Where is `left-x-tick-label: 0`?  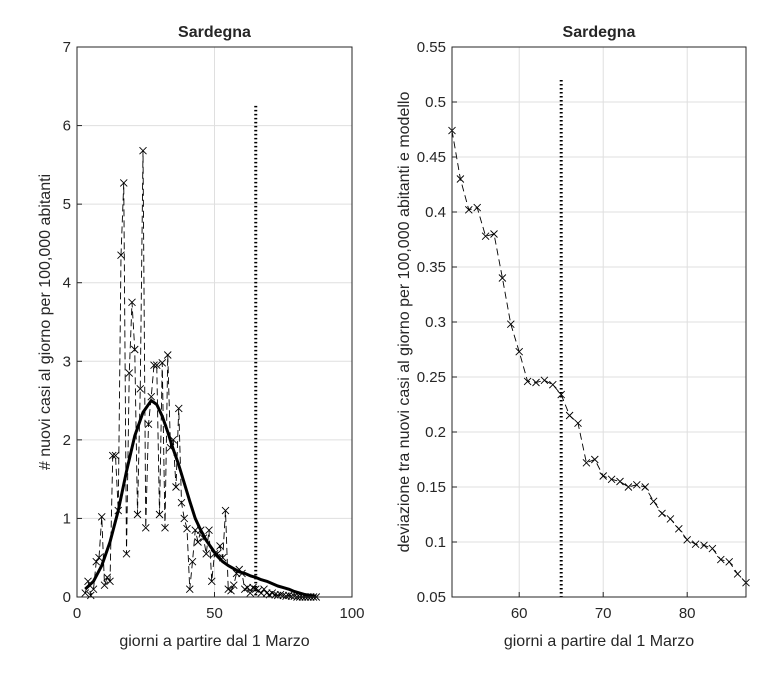
left-x-tick-label: 0 is located at coordinates (77, 613).